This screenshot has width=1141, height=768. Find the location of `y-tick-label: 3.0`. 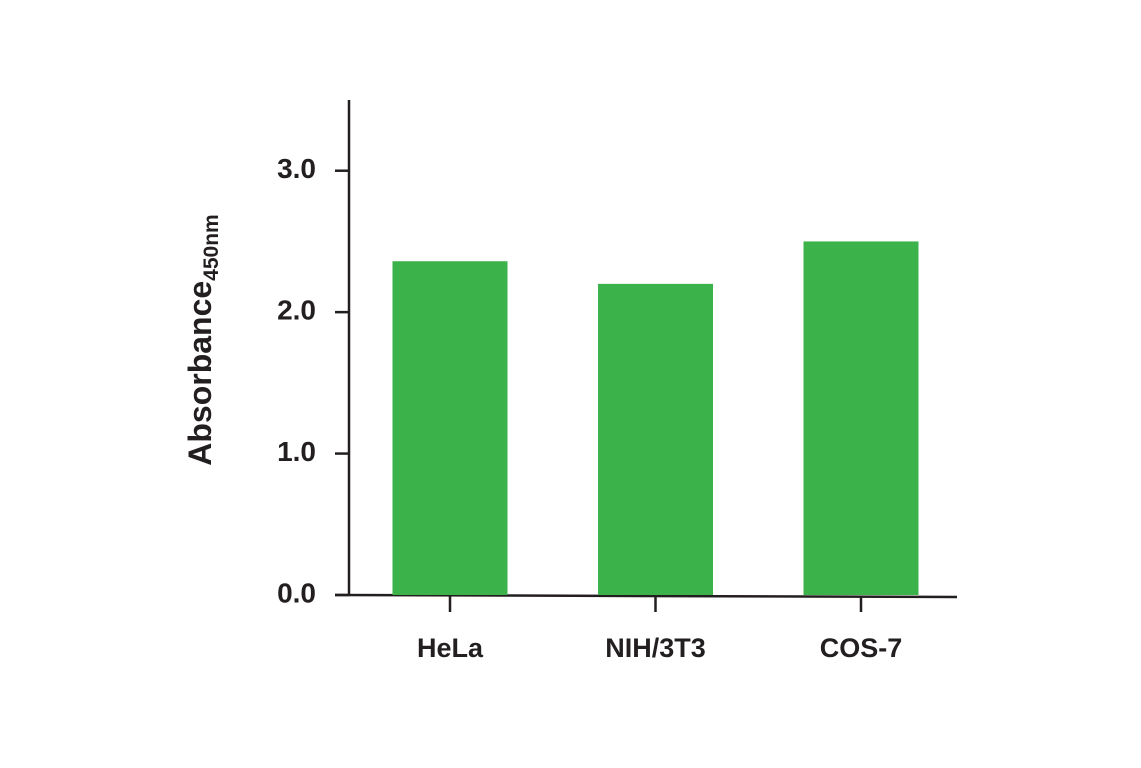

y-tick-label: 3.0 is located at coordinates (296, 168).